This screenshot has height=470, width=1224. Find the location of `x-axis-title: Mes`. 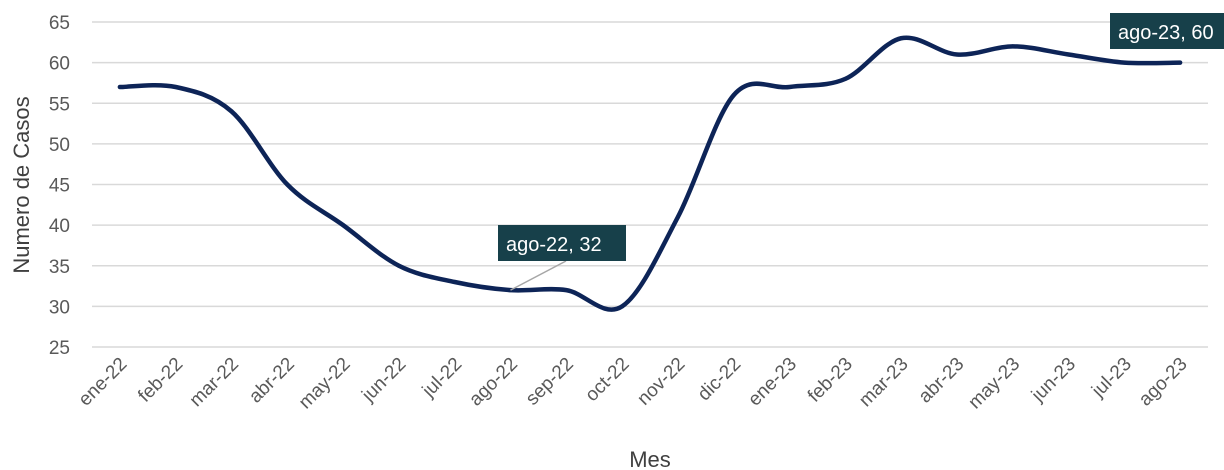

x-axis-title: Mes is located at coordinates (650, 458).